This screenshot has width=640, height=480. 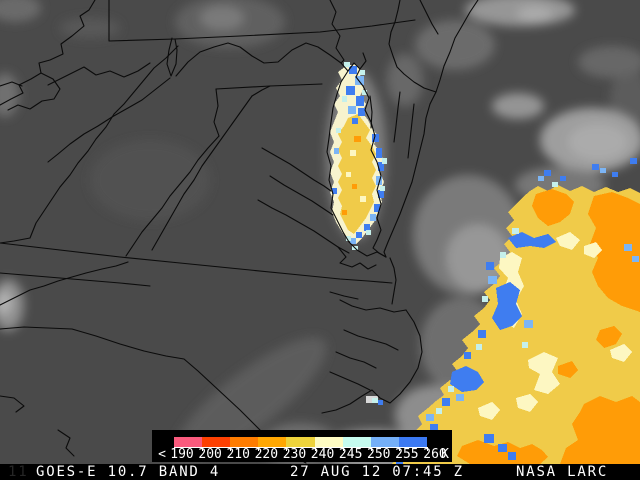 I want to click on cold-cloud-overlay-chesapeake, so click(x=358, y=156).